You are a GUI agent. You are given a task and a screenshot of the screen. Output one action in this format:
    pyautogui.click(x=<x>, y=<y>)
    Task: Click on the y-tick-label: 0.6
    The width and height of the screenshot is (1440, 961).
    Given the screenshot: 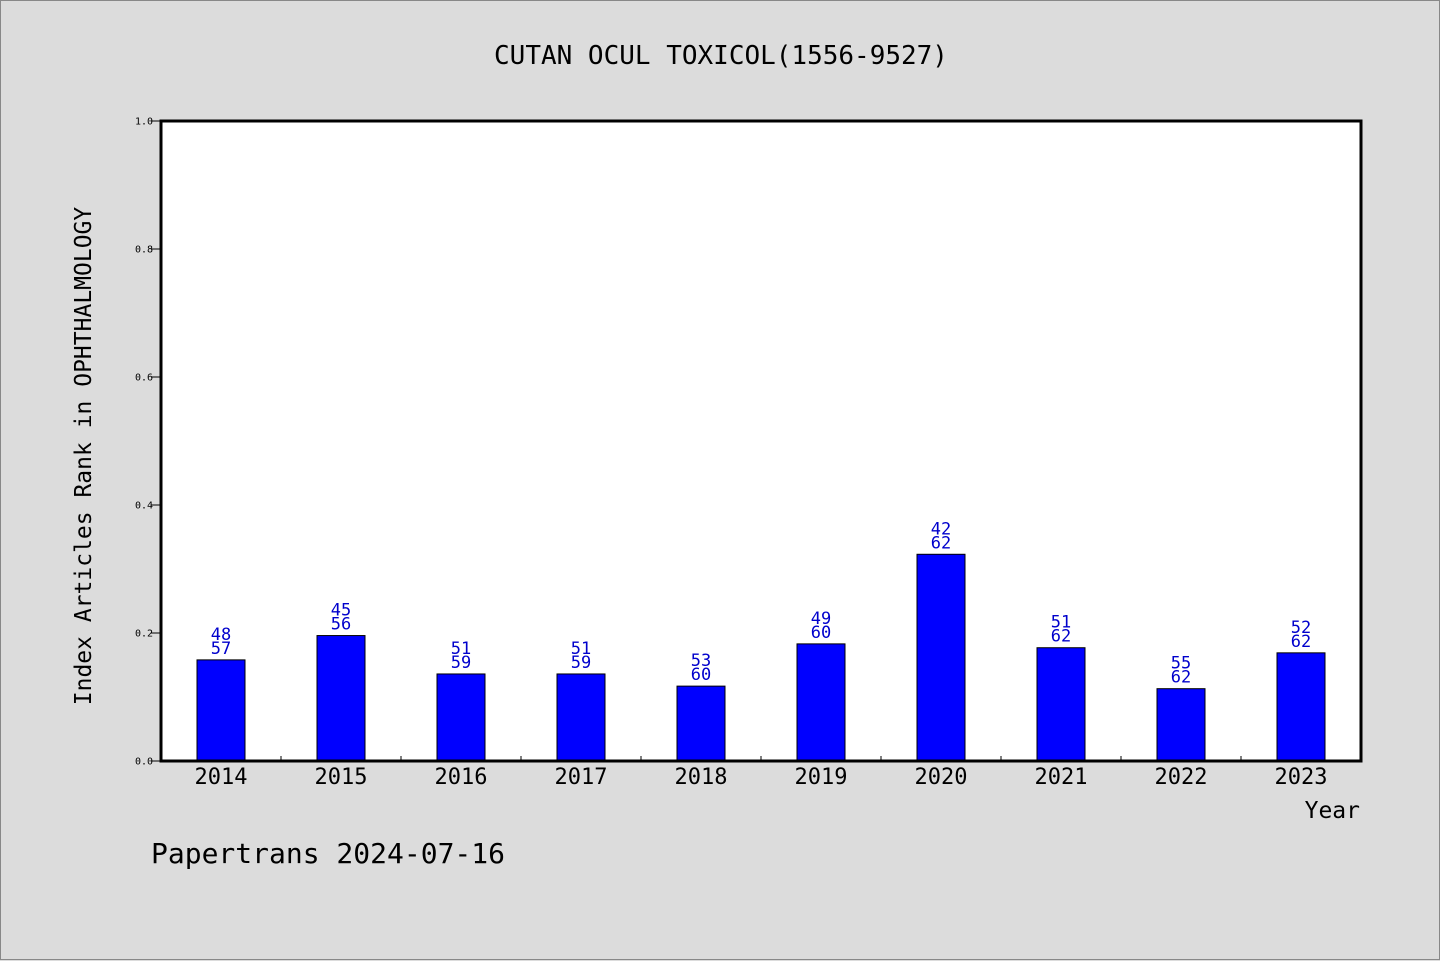 What is the action you would take?
    pyautogui.click(x=144, y=378)
    